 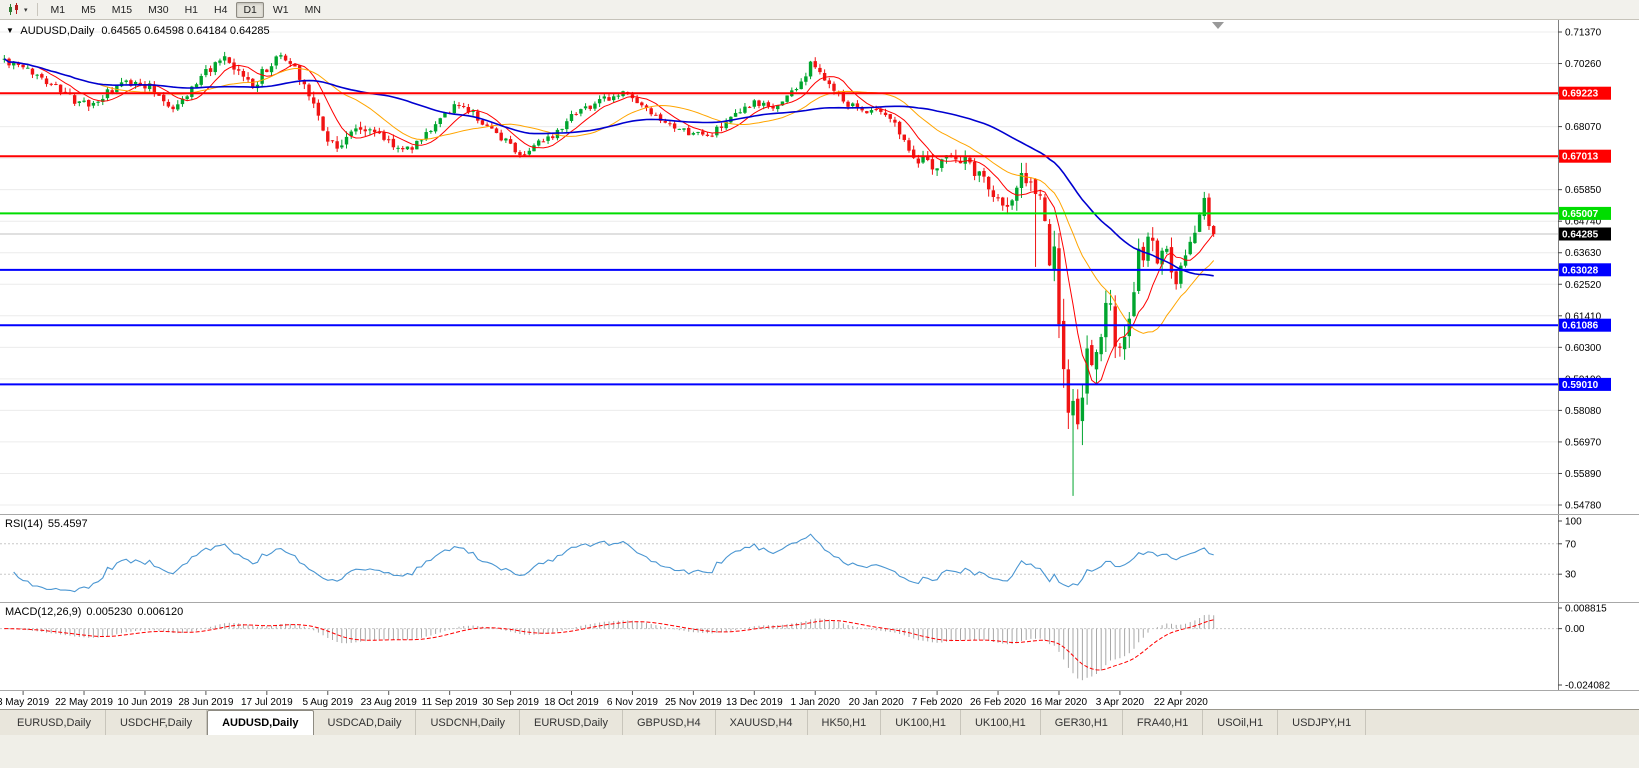 I want to click on svg-text: 5 Aug 2019, so click(x=327, y=702).